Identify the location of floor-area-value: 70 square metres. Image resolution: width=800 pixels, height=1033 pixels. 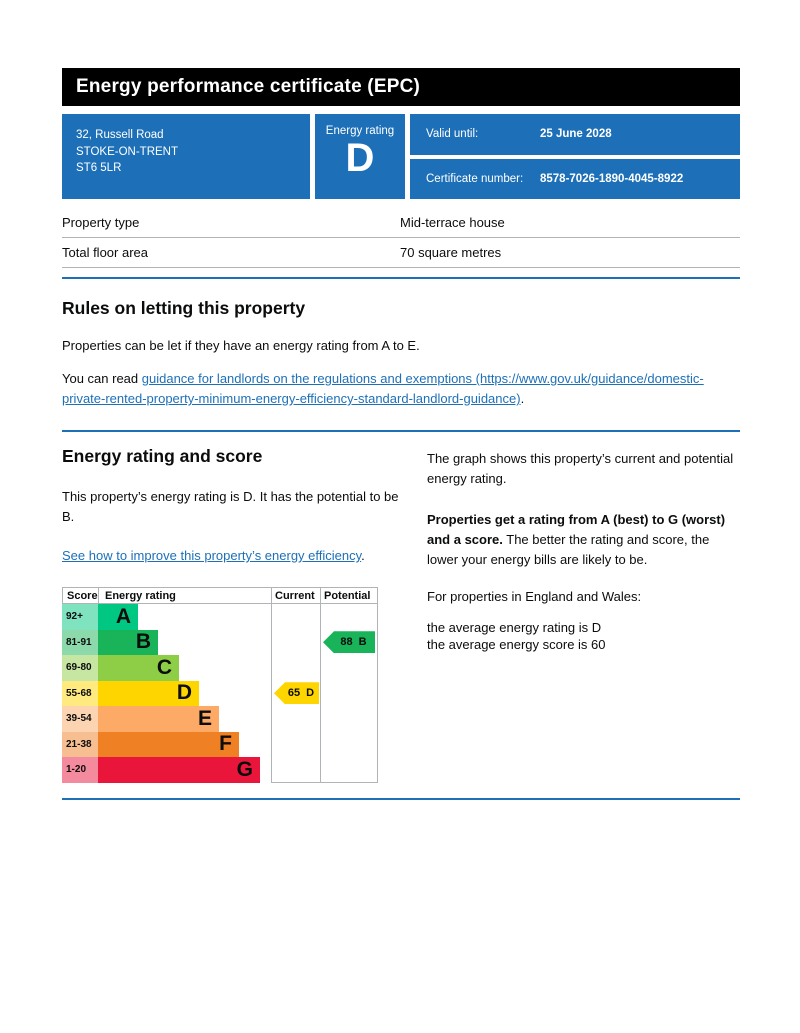
(451, 252).